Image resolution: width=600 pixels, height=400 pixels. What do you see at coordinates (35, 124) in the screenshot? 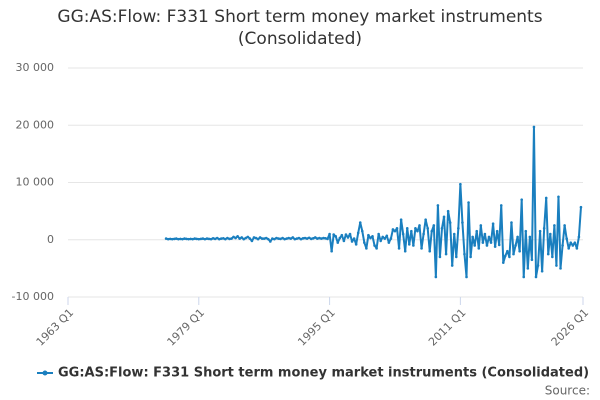
I see `y-tick-label: 20 000` at bounding box center [35, 124].